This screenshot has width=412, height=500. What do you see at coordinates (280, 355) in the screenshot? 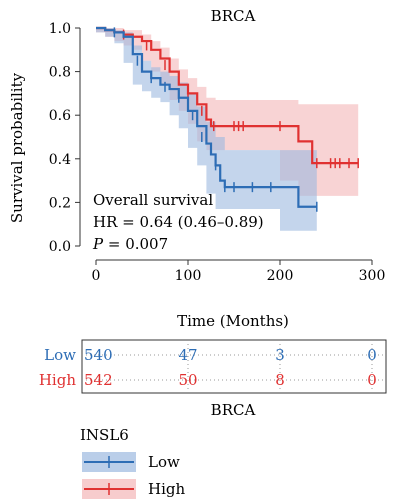
I see `risk-cell: 3` at bounding box center [280, 355].